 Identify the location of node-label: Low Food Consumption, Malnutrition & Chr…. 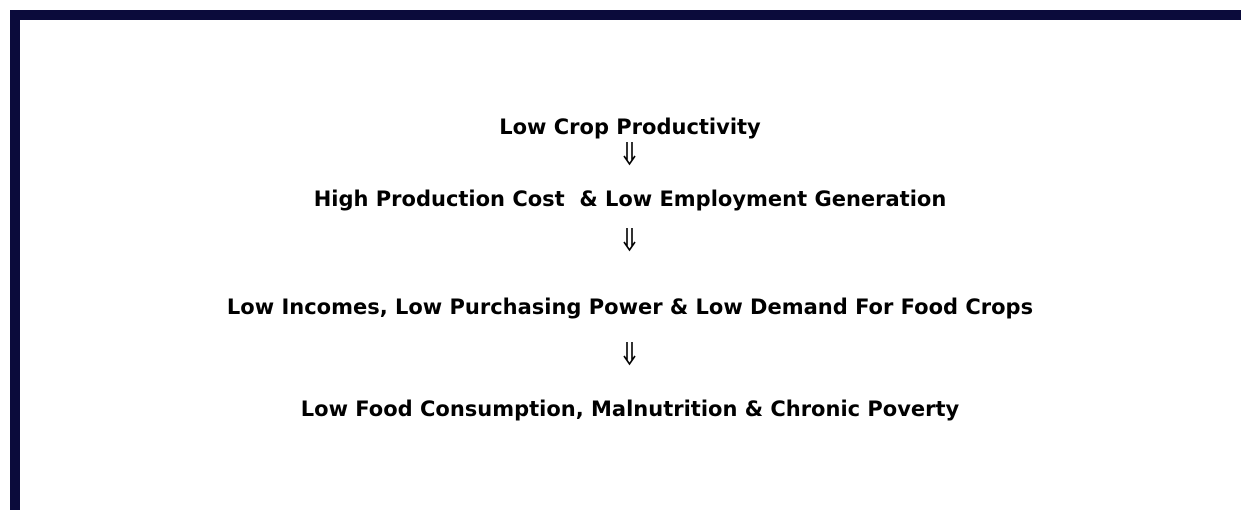
(630, 409).